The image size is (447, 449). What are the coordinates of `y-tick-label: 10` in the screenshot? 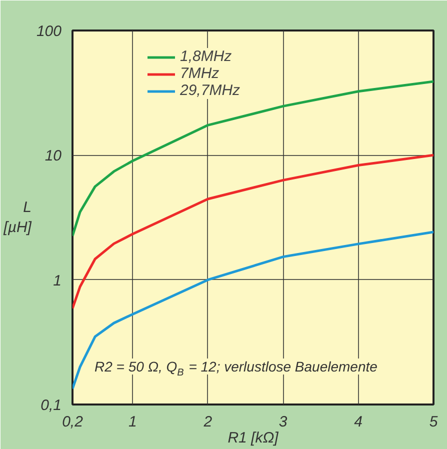 It's located at (53, 156).